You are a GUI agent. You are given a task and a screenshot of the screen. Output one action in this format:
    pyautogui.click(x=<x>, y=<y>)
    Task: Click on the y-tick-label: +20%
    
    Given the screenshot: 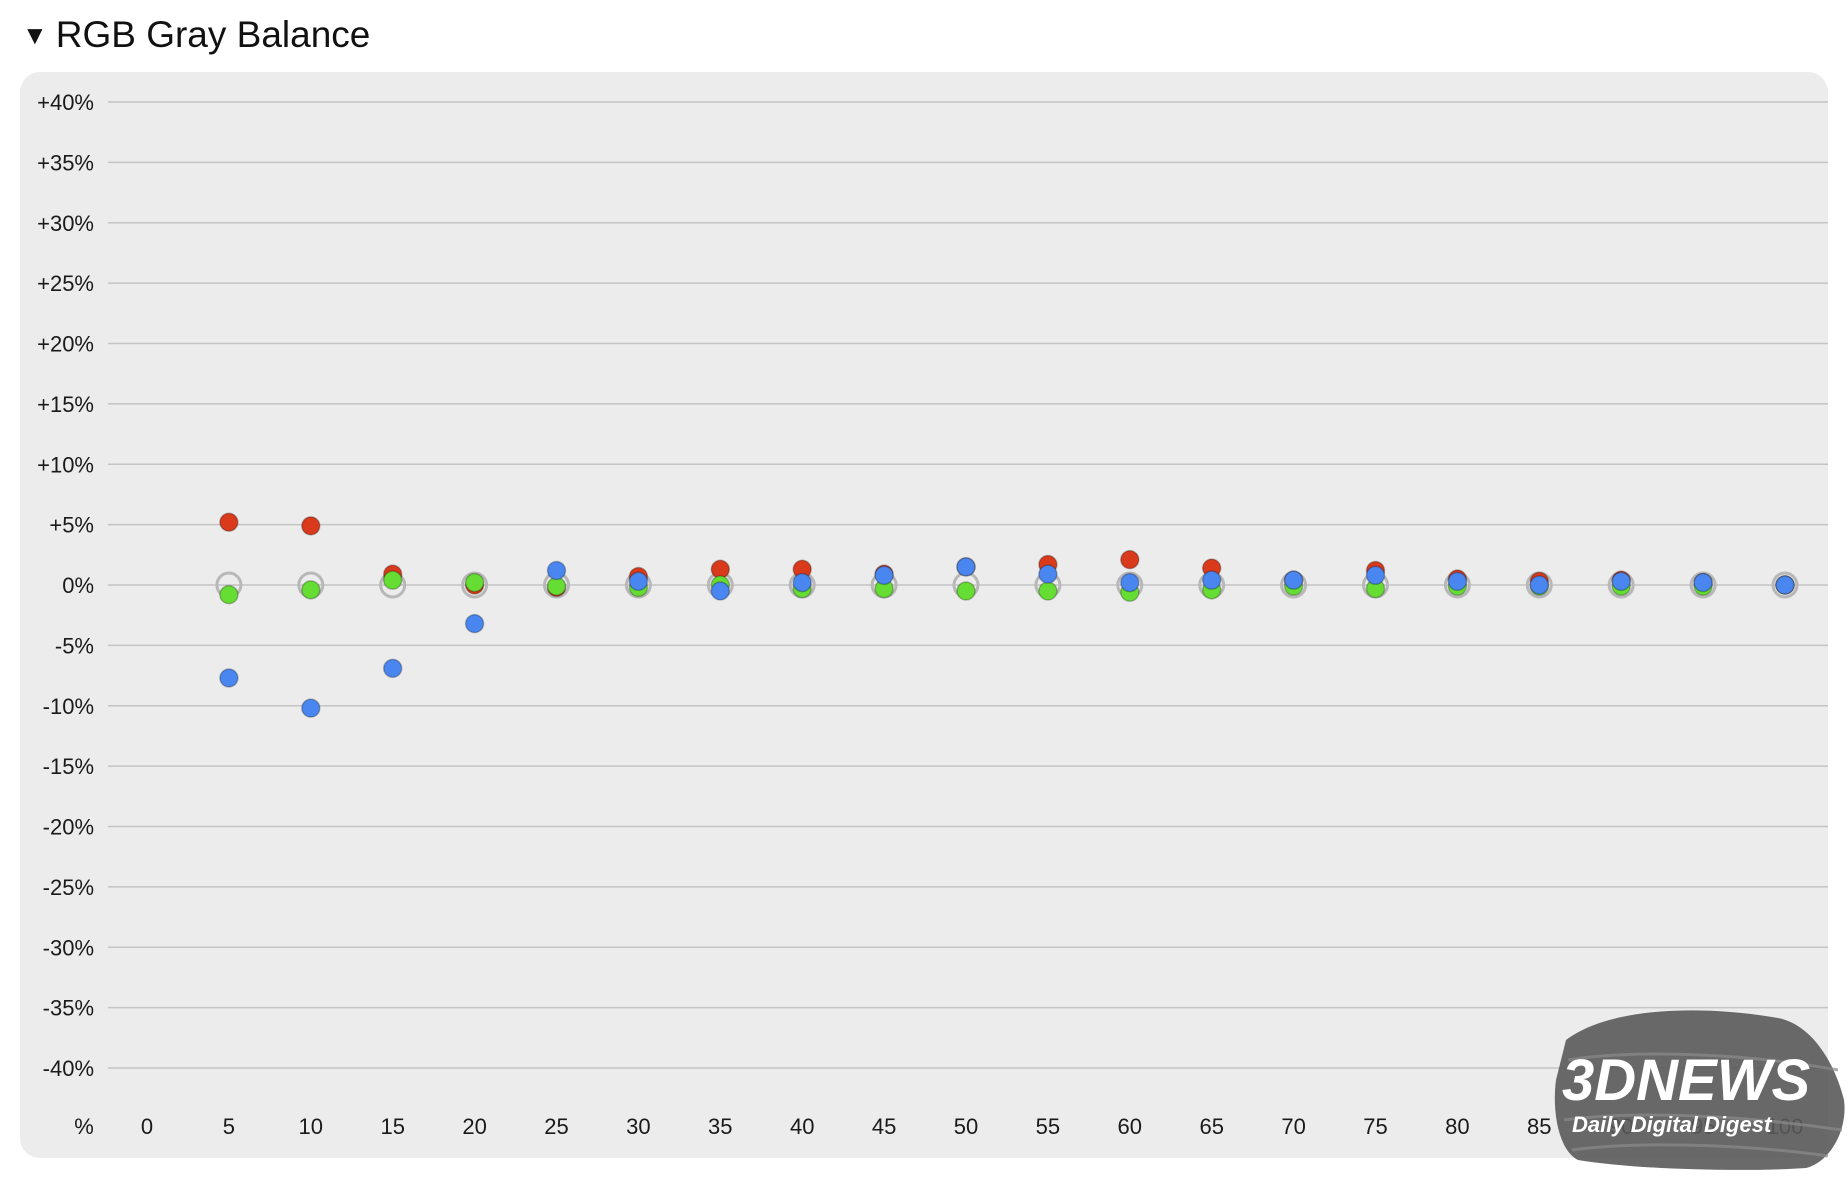 What is the action you would take?
    pyautogui.click(x=65, y=344)
    